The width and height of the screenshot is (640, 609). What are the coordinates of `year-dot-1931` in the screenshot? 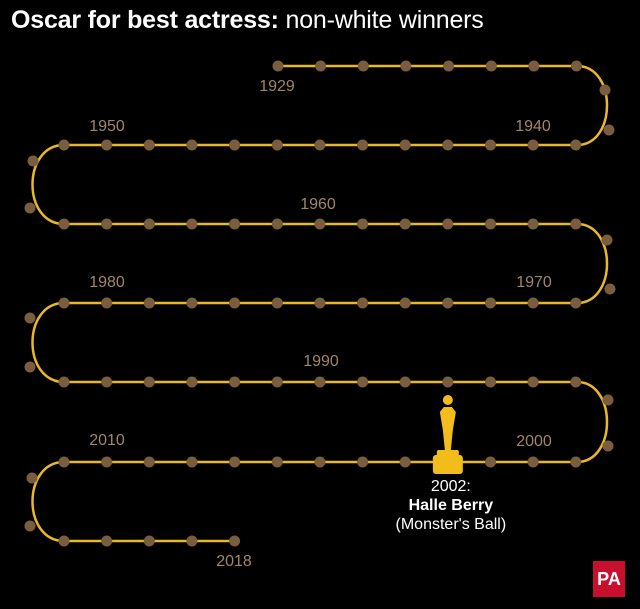 It's located at (363, 66).